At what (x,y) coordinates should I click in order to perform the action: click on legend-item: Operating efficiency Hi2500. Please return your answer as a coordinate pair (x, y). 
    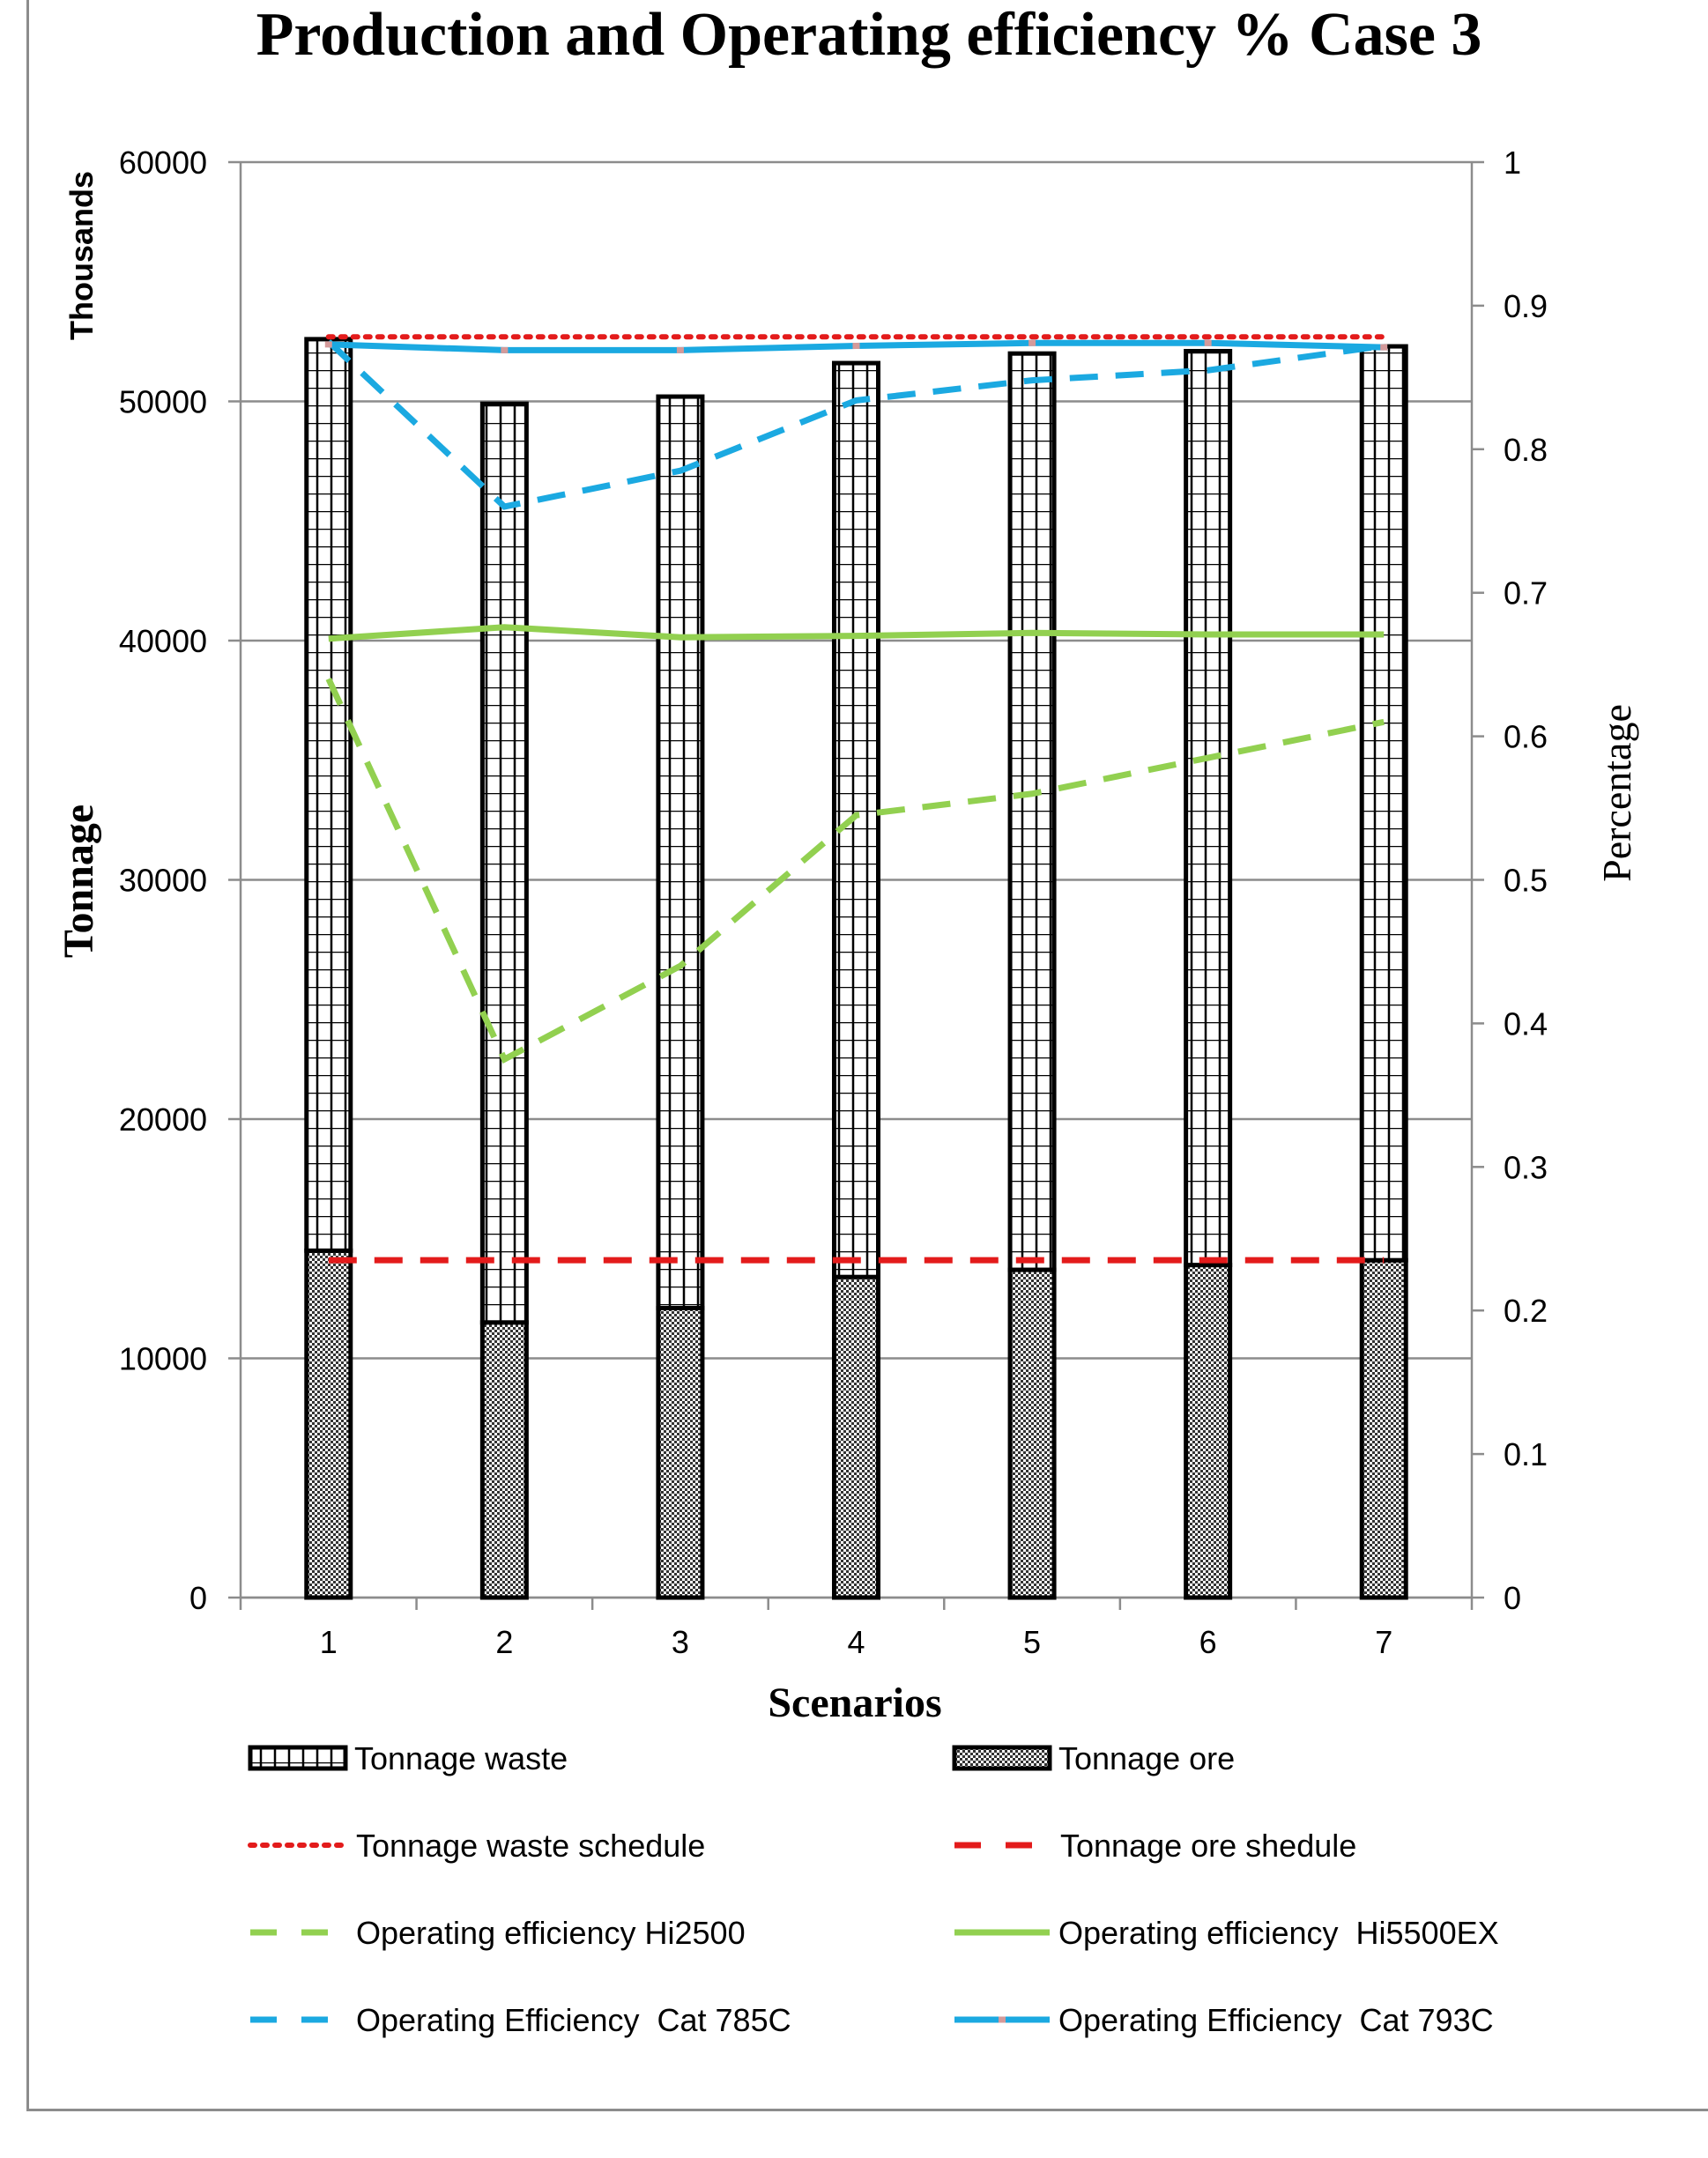
    Looking at the image, I should click on (498, 1933).